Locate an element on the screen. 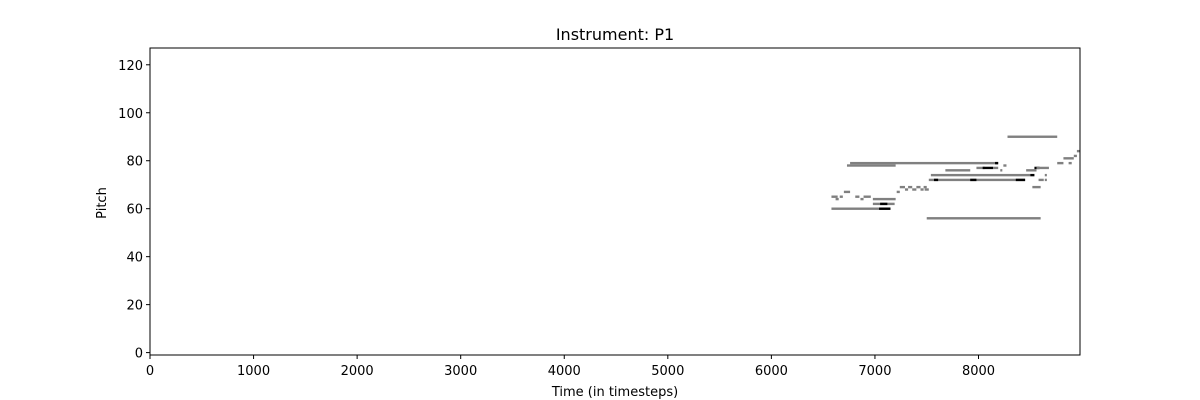  y-tick-label: 0 is located at coordinates (139, 354).